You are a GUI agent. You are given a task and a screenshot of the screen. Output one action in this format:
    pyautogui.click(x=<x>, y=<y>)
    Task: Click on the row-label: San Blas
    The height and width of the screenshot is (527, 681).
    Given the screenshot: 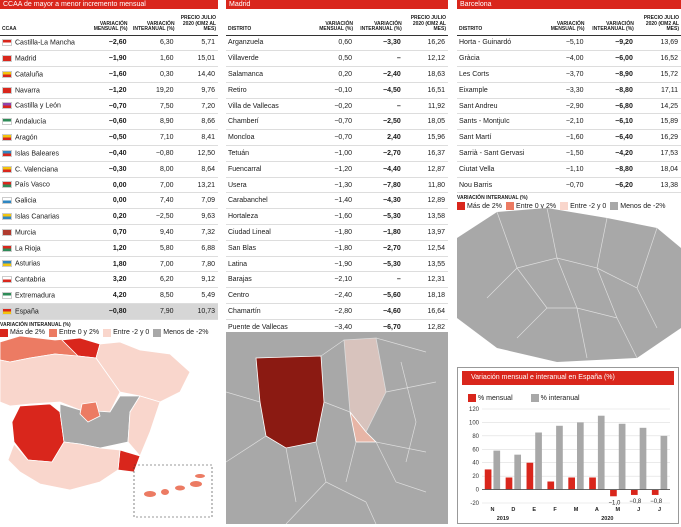 What is the action you would take?
    pyautogui.click(x=242, y=248)
    